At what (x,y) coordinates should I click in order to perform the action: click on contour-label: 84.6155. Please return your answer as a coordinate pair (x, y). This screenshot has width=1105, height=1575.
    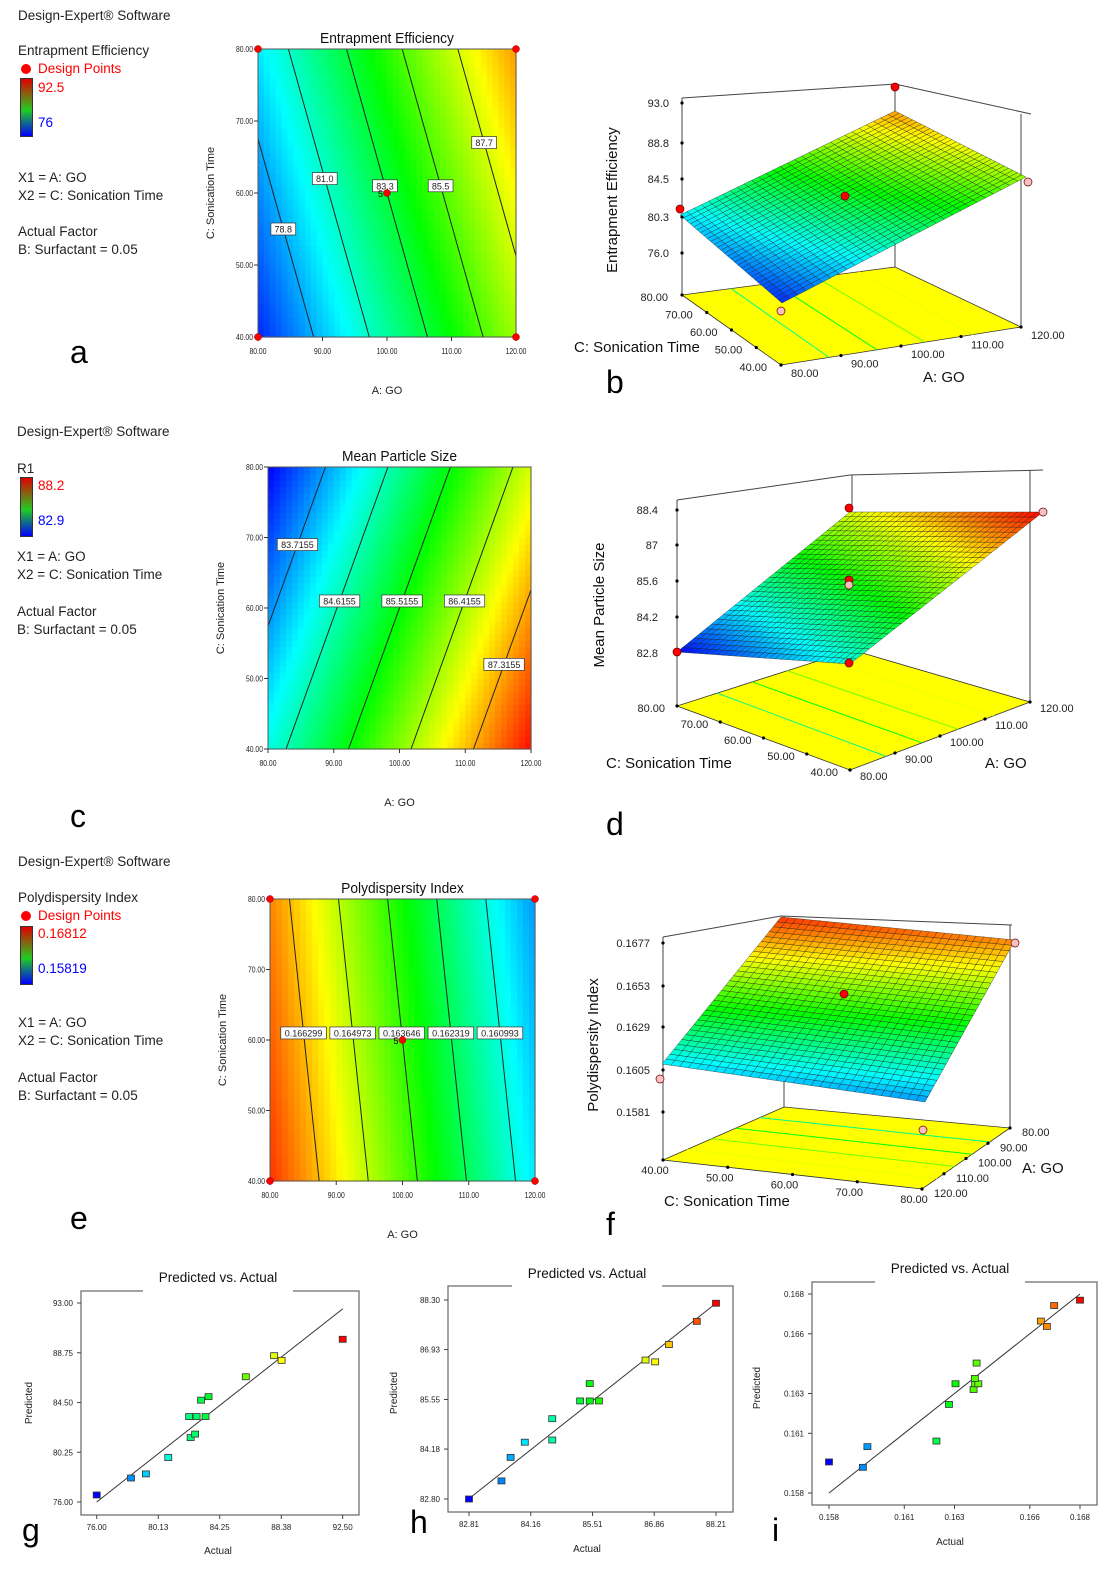
    Looking at the image, I should click on (339, 601).